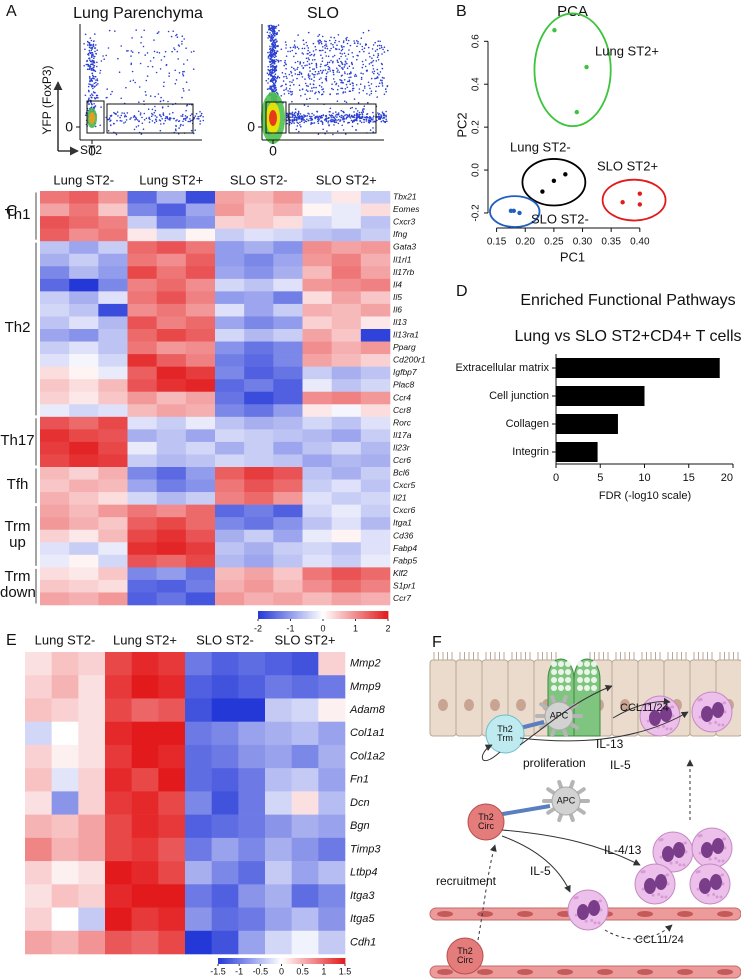 The width and height of the screenshot is (741, 980). I want to click on colorbar-tick-label: 2, so click(387, 628).